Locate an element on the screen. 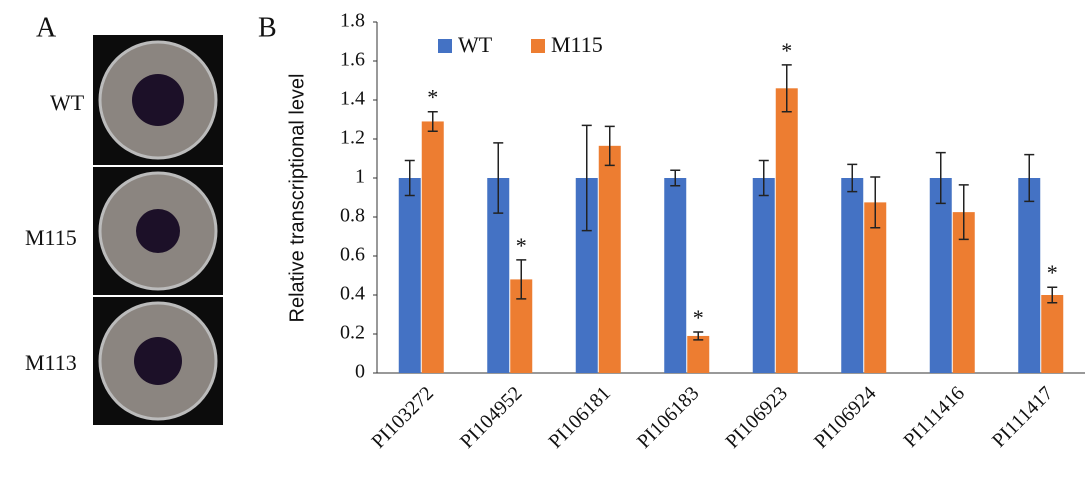 This screenshot has width=1092, height=481. x-tick-label: PI106923 is located at coordinates (756, 417).